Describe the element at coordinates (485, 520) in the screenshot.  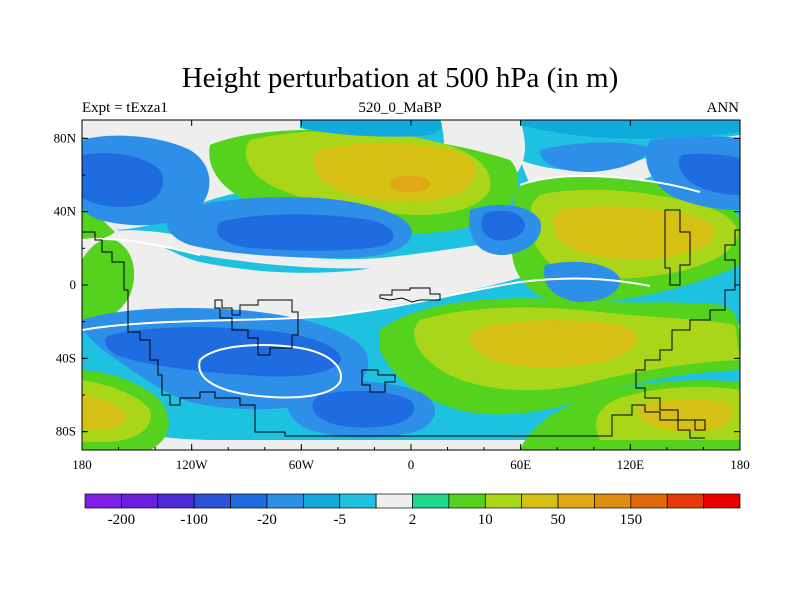
I see `colorbar-label: 10` at that location.